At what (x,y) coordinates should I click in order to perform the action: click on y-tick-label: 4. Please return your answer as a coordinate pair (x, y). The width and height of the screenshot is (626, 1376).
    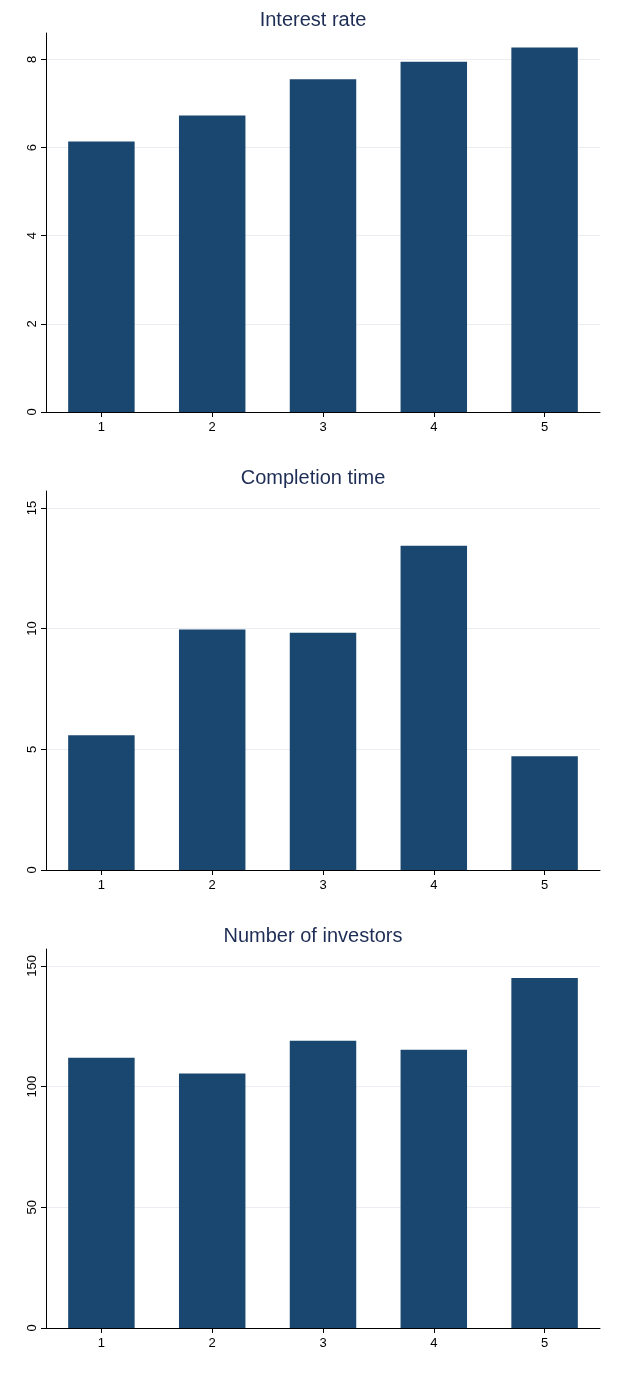
    Looking at the image, I should click on (31, 236).